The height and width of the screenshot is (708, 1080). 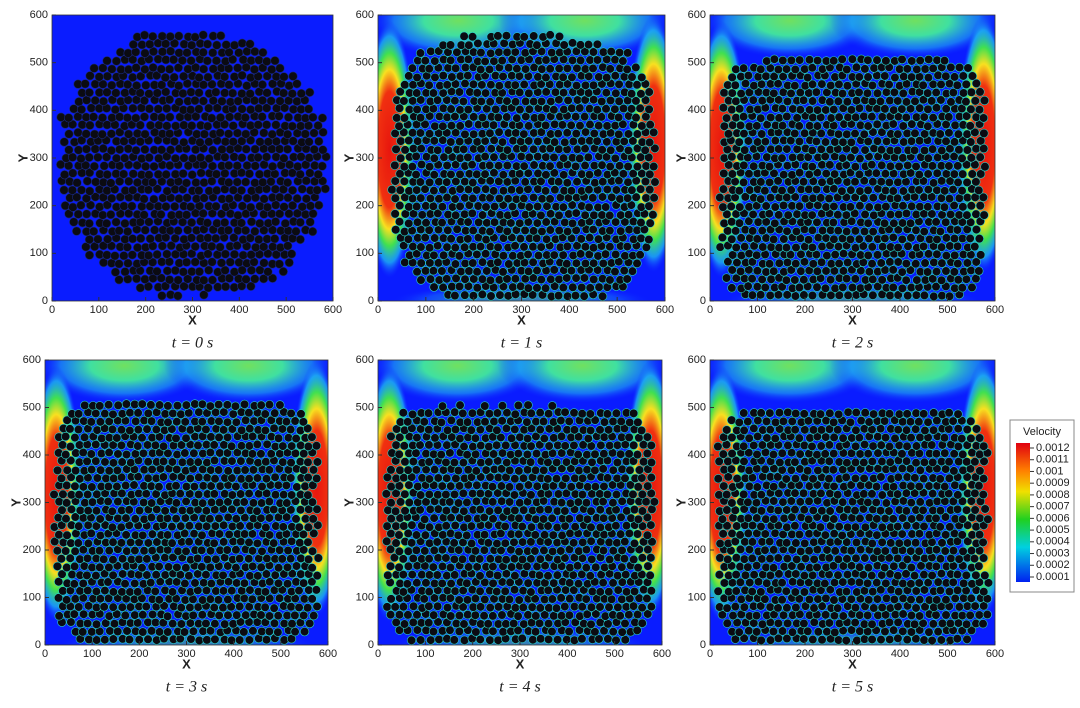 What do you see at coordinates (365, 158) in the screenshot?
I see `y-tick-label: 300` at bounding box center [365, 158].